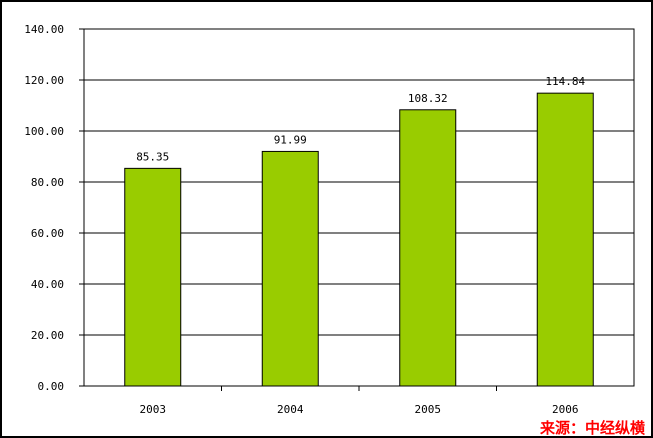 The image size is (653, 438). I want to click on y-tick-label: 140.00, so click(44, 29).